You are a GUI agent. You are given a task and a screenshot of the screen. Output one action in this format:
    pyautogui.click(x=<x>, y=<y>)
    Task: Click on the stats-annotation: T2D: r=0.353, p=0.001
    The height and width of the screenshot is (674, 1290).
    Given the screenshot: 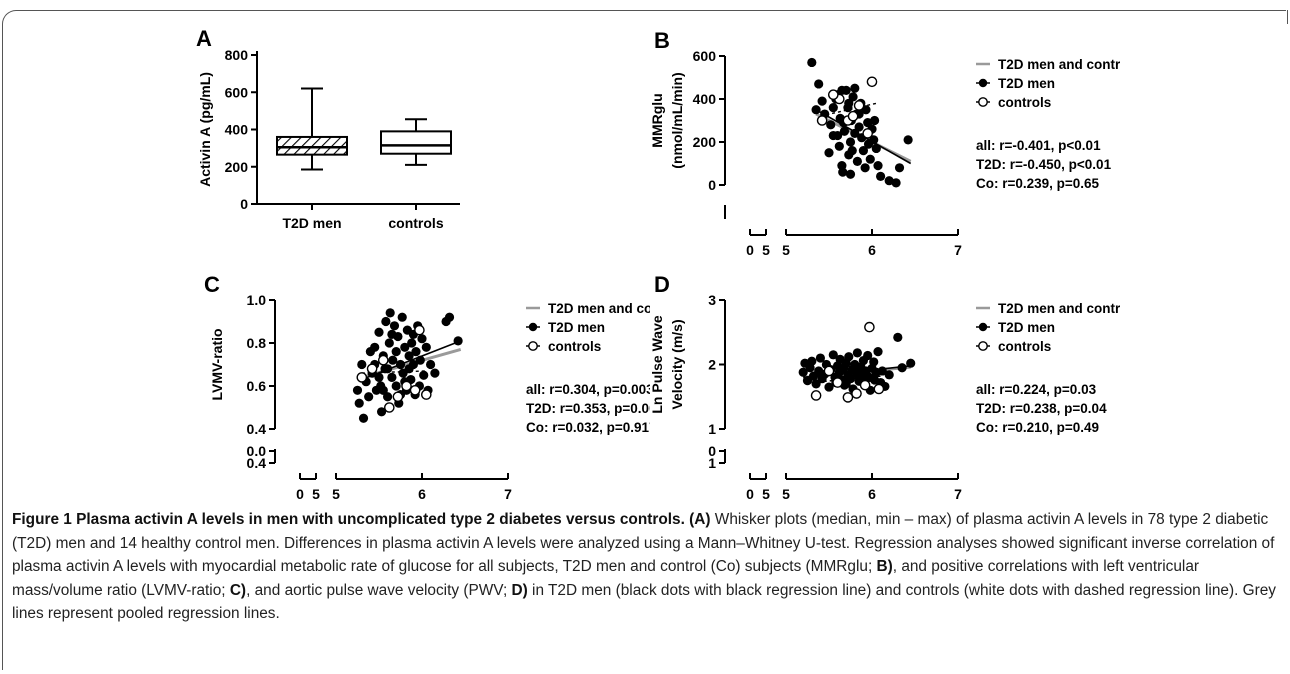 What is the action you would take?
    pyautogui.click(x=588, y=408)
    